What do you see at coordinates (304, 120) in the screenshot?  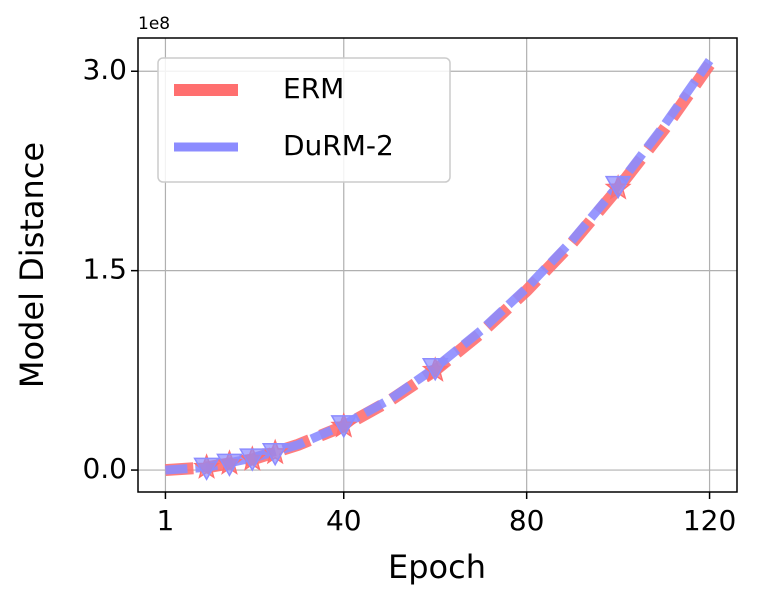 I see `legend: ERM DuRM-2` at bounding box center [304, 120].